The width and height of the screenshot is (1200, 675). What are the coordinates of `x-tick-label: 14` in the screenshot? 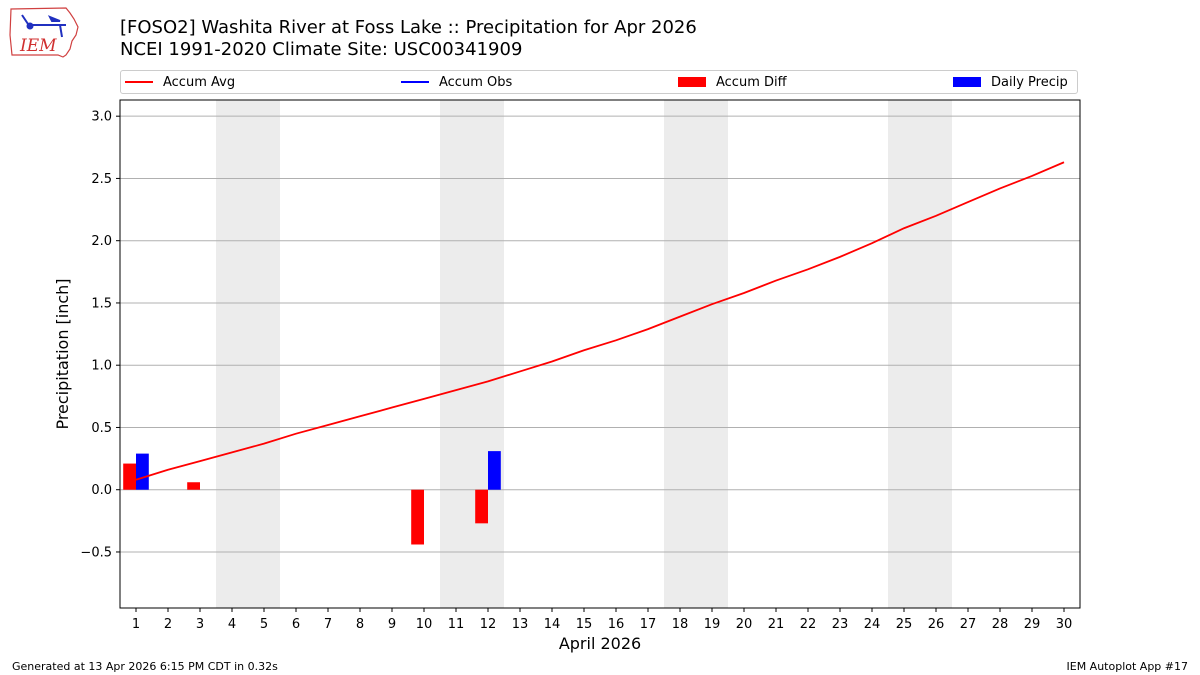 It's located at (552, 624).